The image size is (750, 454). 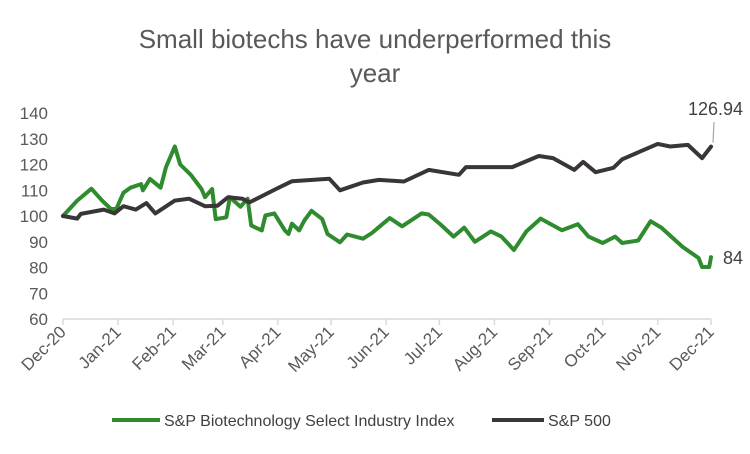 What do you see at coordinates (692, 348) in the screenshot?
I see `x-tick-label: Dec-21` at bounding box center [692, 348].